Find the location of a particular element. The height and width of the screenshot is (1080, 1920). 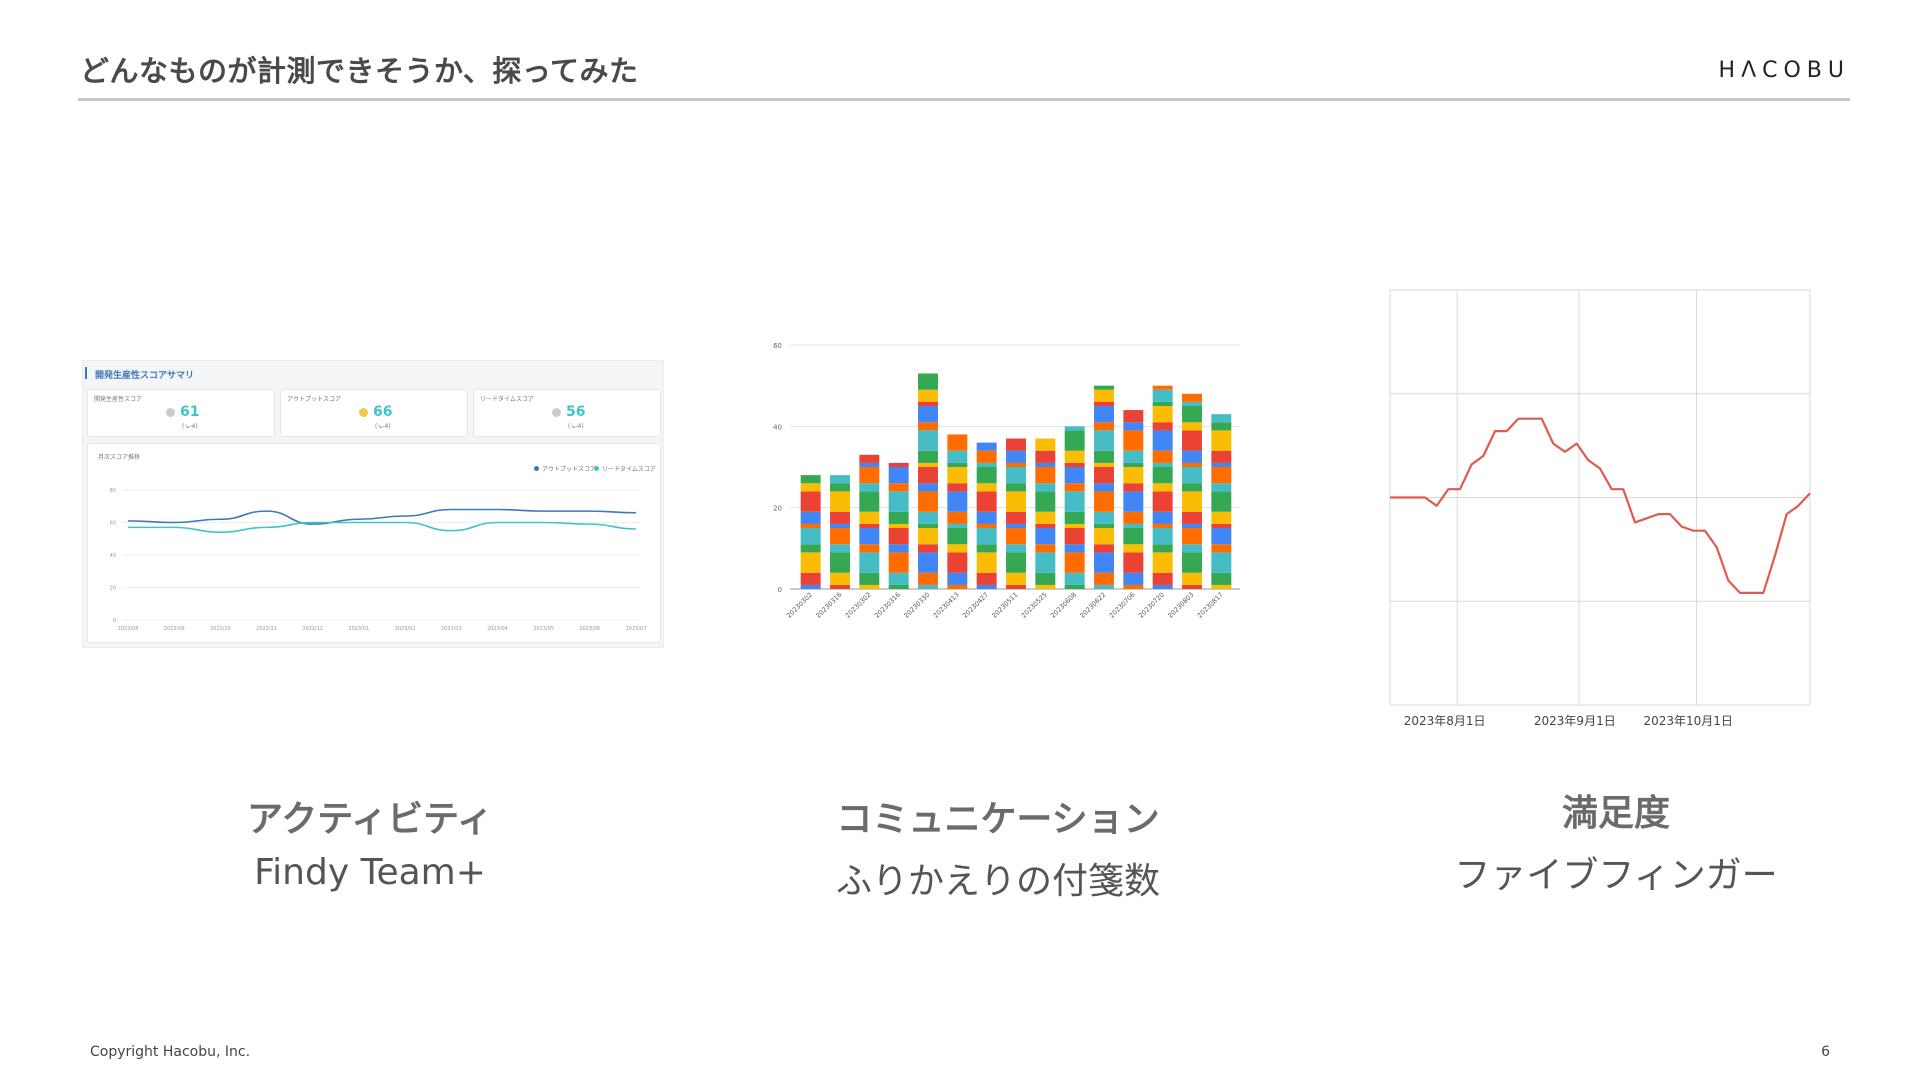

slide-title: どんなものが計測できそうか、探ってみた is located at coordinates (359, 71).